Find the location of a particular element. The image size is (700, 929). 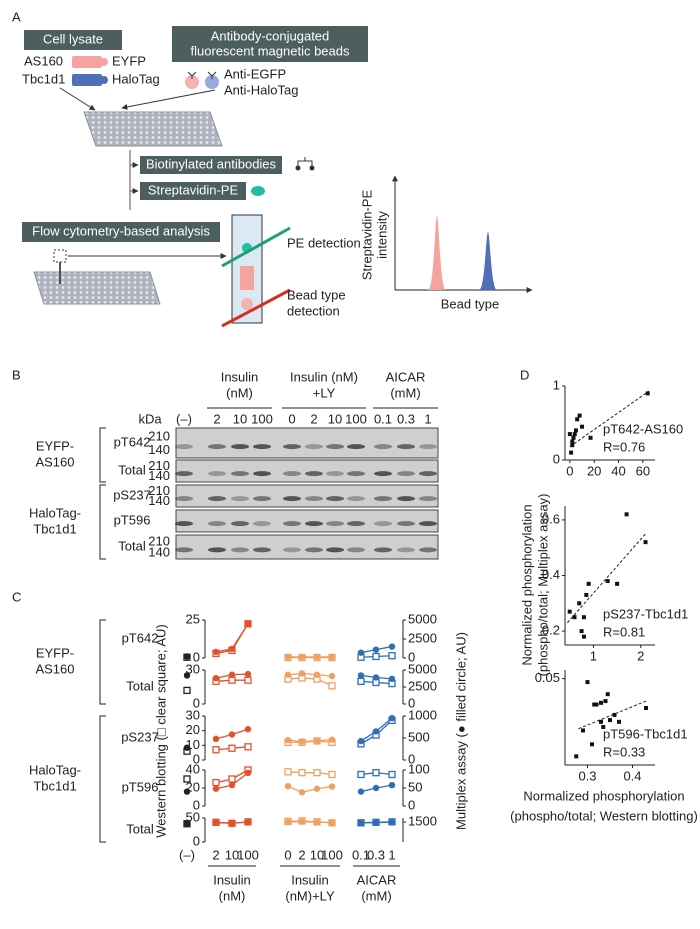

antibody-icon is located at coordinates (202, 75).